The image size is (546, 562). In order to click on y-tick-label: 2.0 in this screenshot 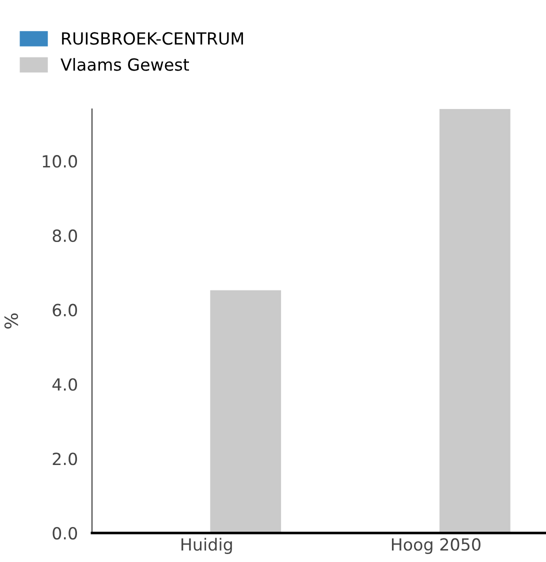, I will do `click(65, 459)`.